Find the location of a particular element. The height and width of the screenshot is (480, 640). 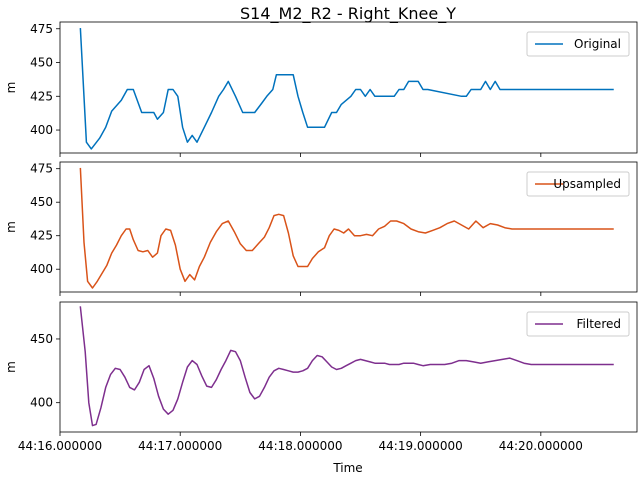

legend: Filtered is located at coordinates (578, 324).